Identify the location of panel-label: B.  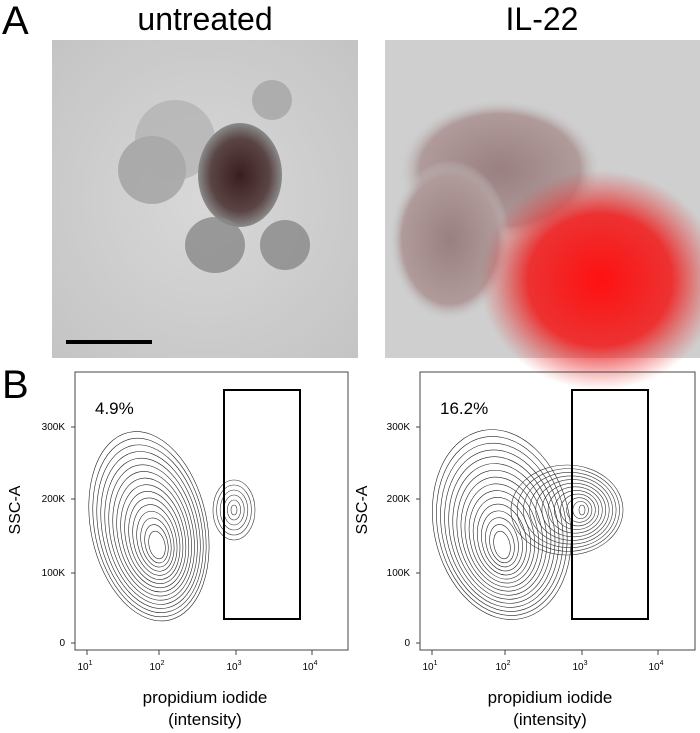
(15, 385).